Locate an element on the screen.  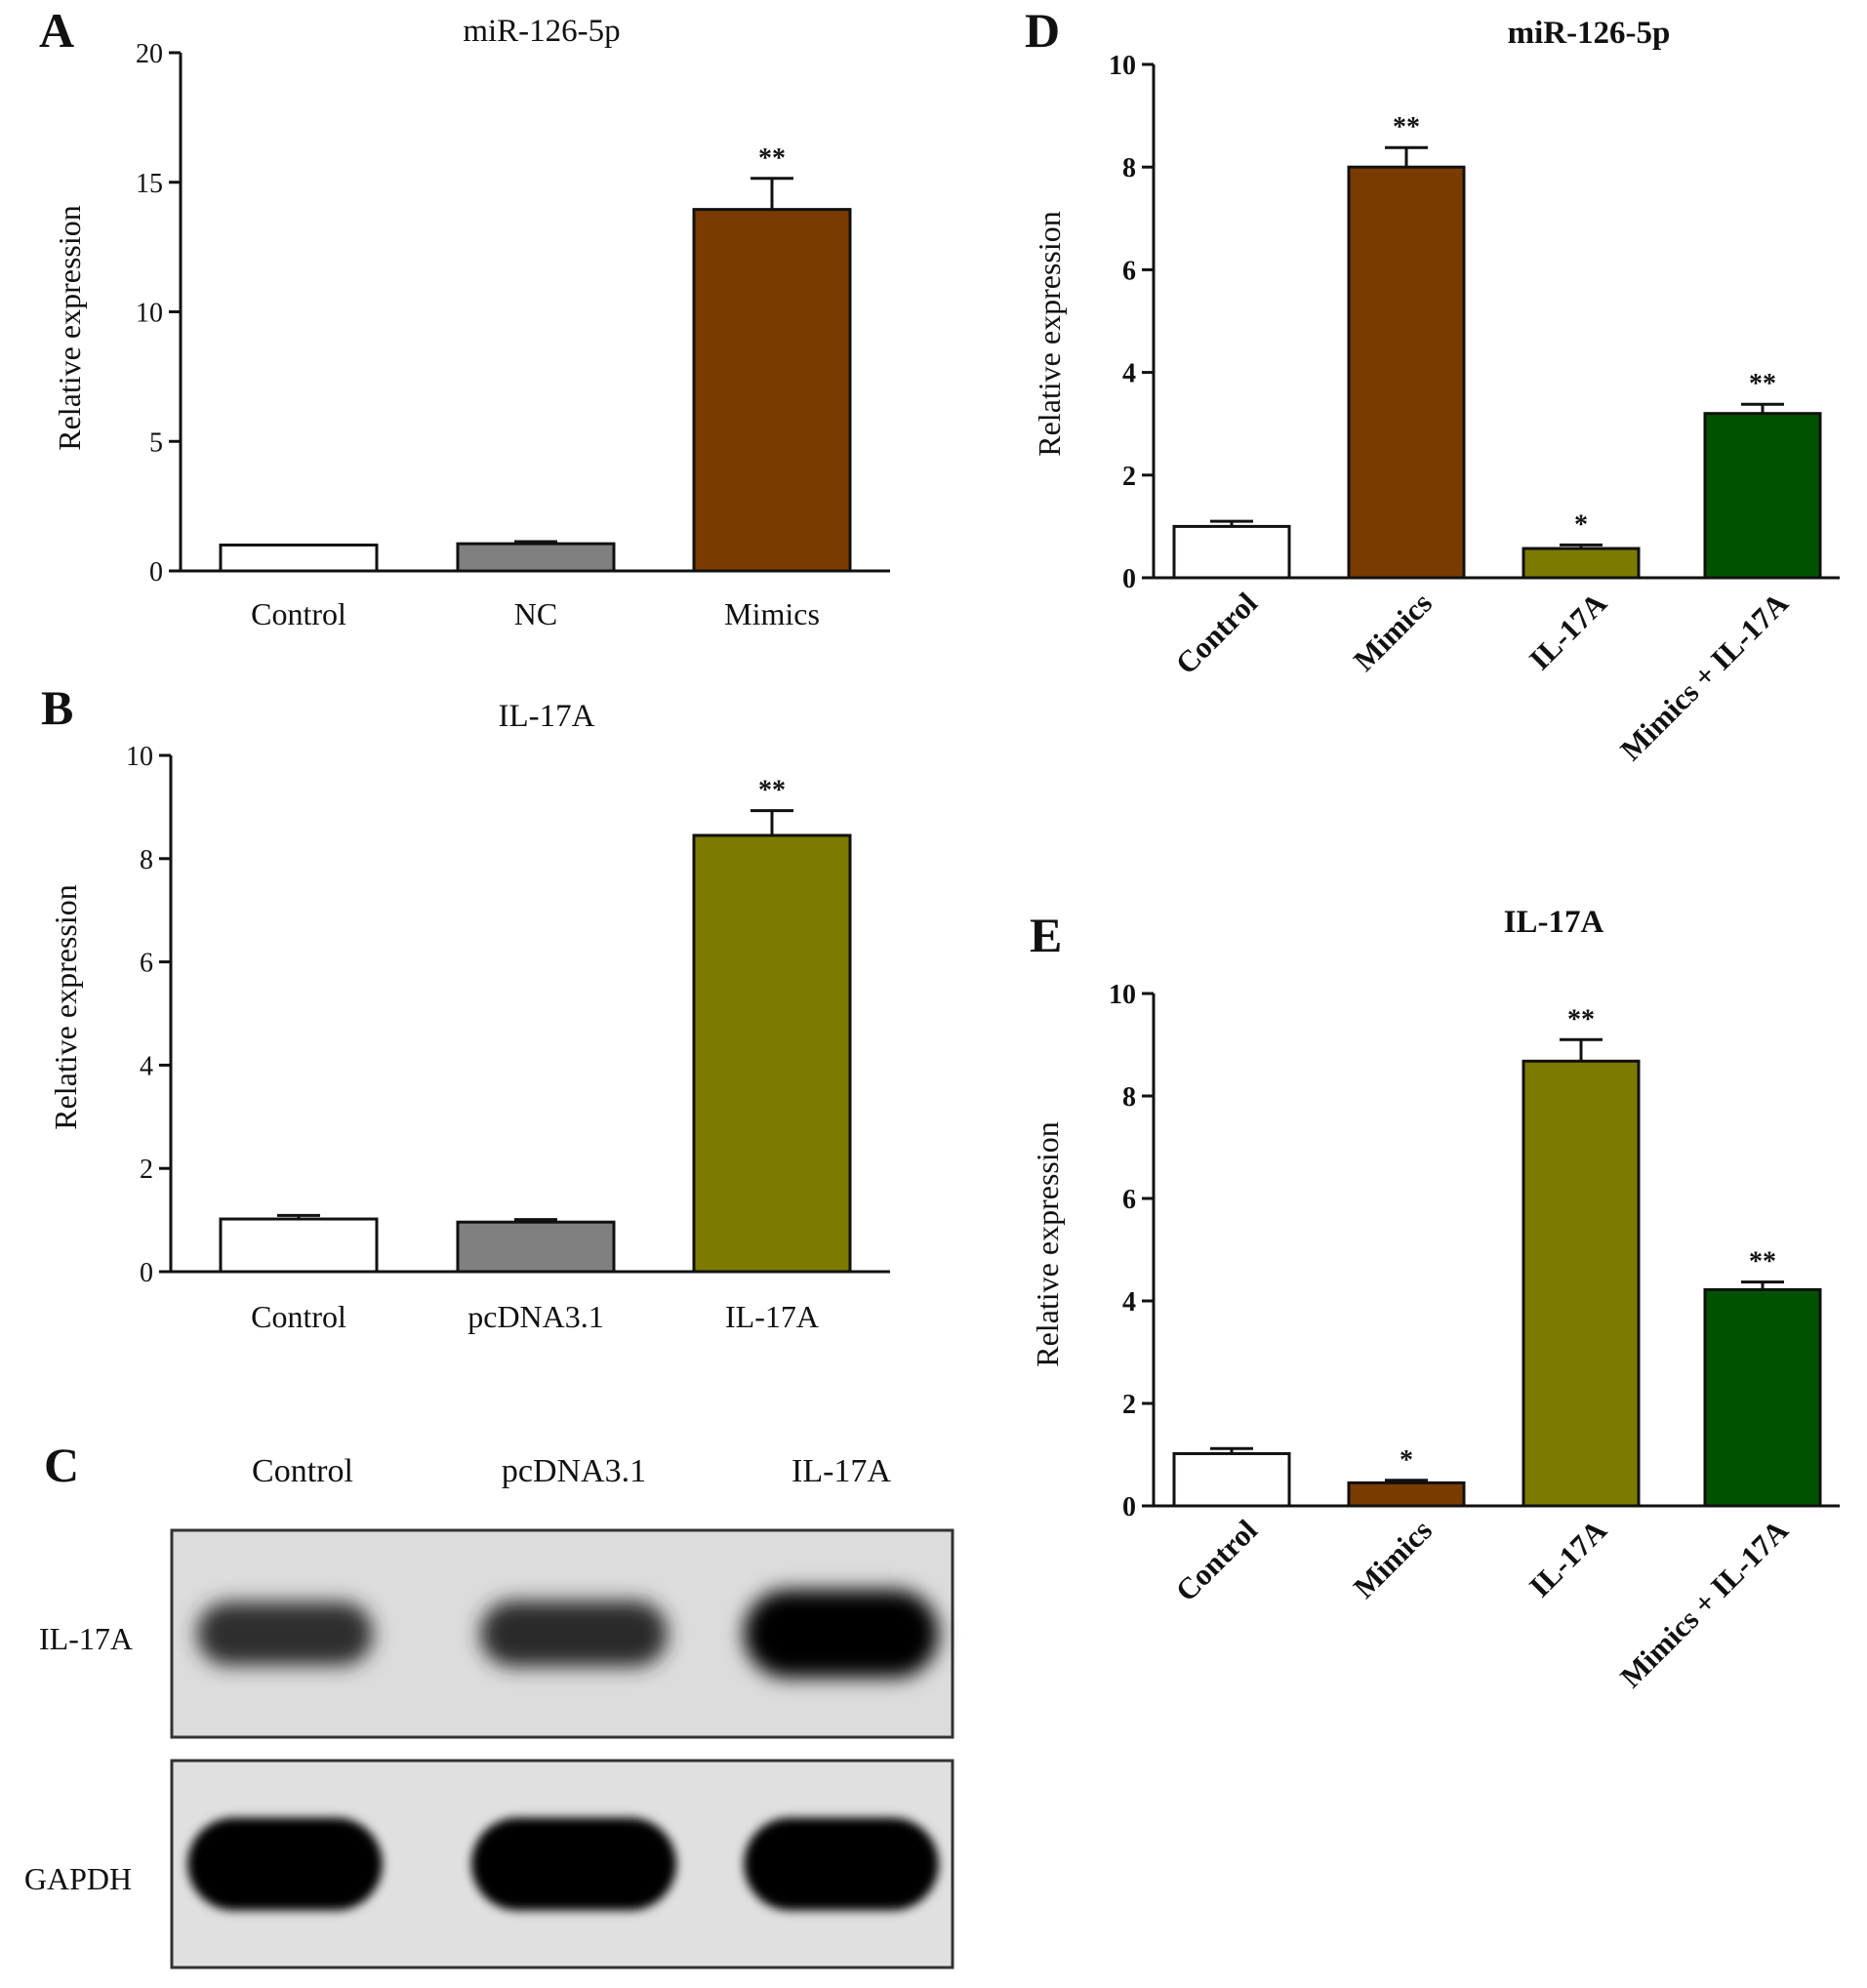
y-tick-label: 5 is located at coordinates (156, 443).